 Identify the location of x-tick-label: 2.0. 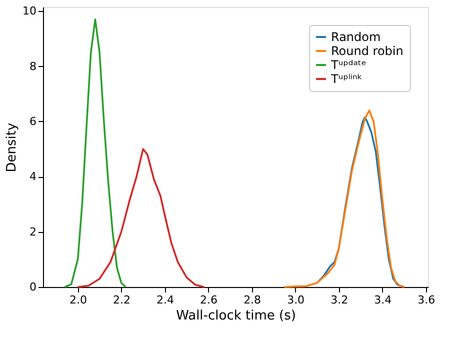
(79, 300).